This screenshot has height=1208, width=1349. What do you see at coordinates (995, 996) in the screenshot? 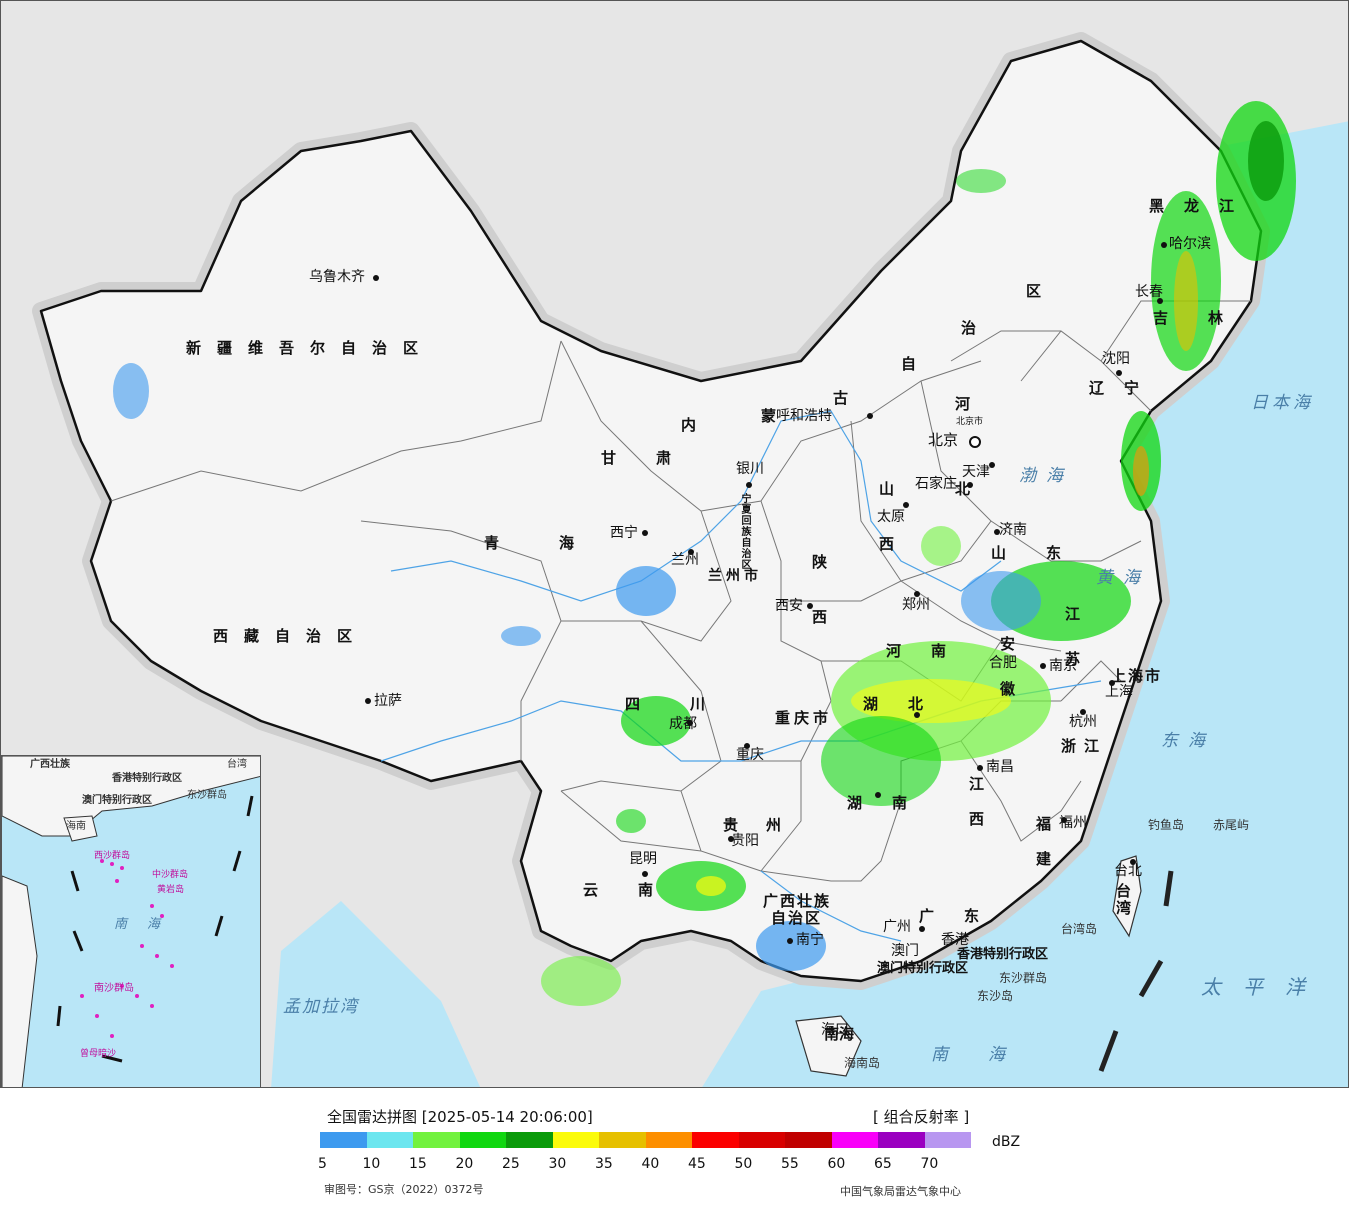
I see `island-dongsha-island: 东沙岛` at bounding box center [995, 996].